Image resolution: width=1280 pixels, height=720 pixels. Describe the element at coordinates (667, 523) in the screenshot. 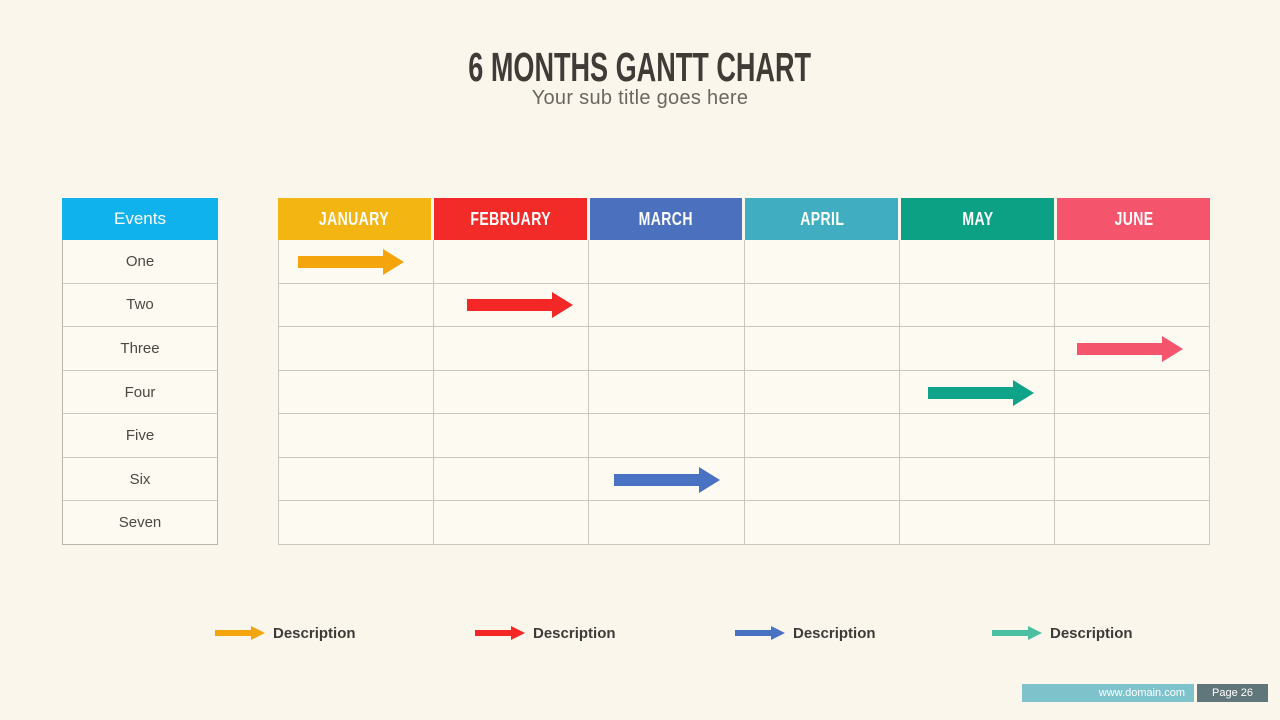

I see `gantt-cell-r7-c3` at that location.